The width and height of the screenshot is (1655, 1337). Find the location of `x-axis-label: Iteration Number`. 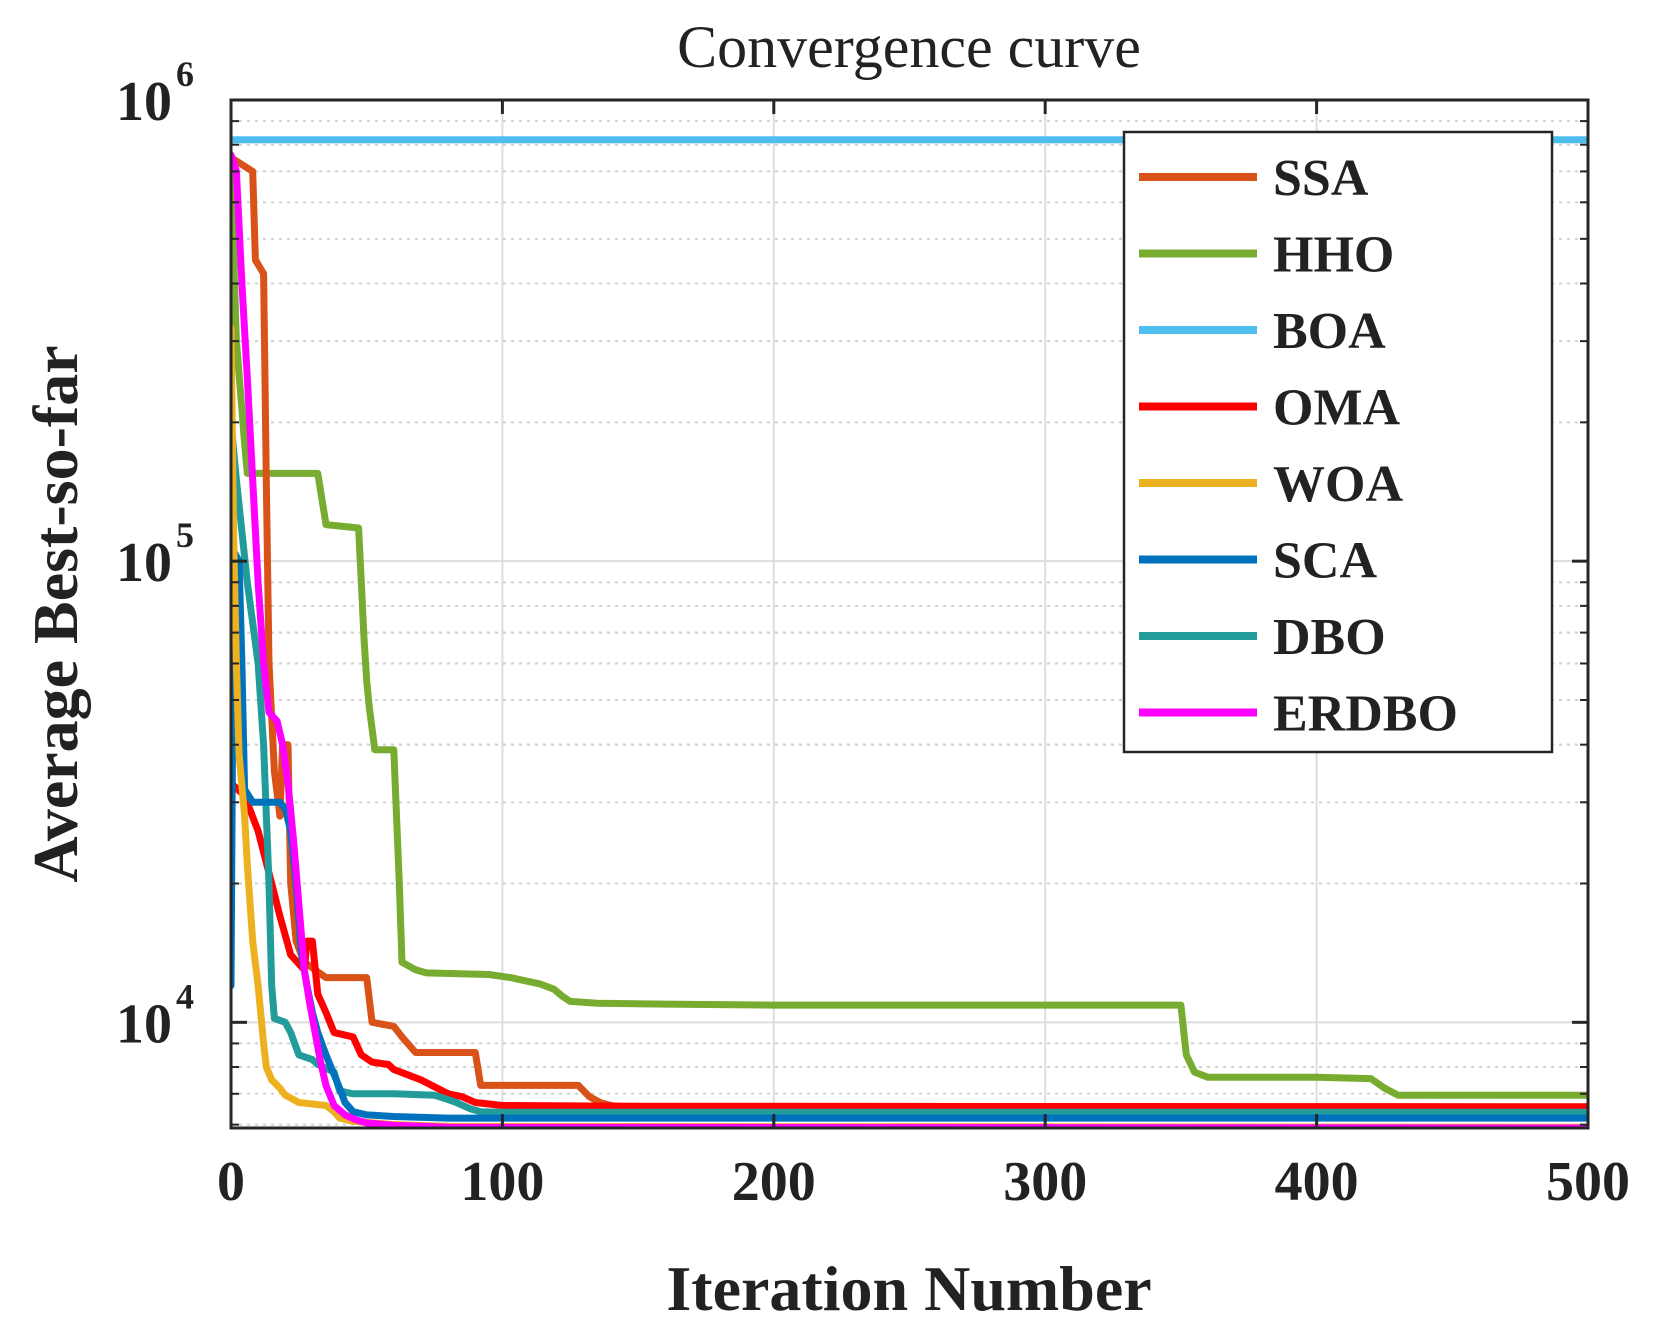

x-axis-label: Iteration Number is located at coordinates (908, 1288).